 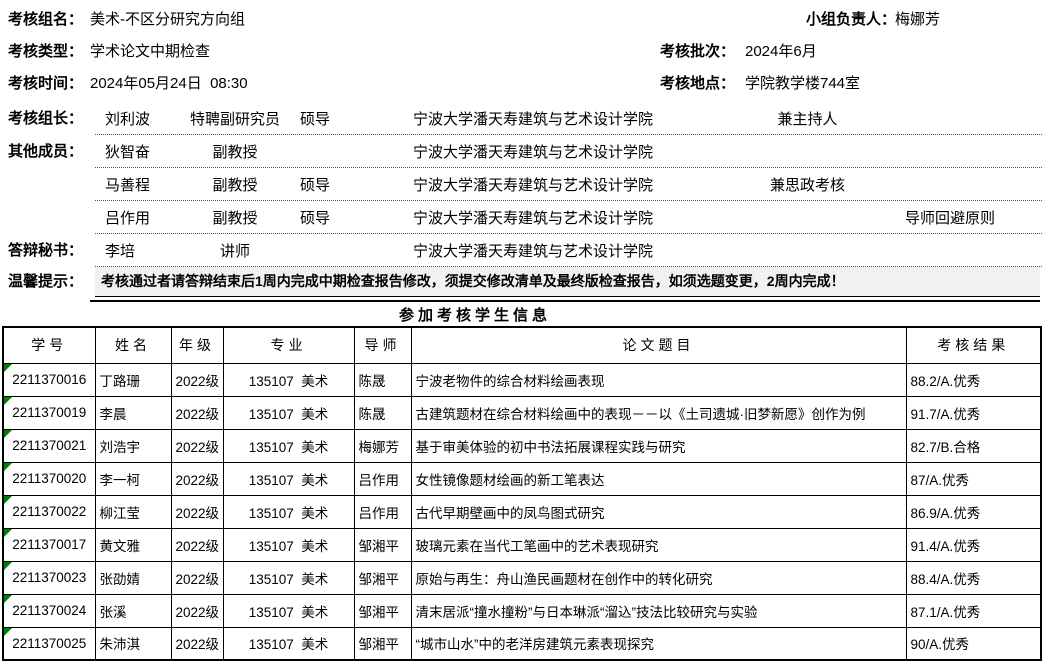 I want to click on students-header-row: 学号 姓名 年级 专业 导师 论文题目 考核结果, so click(x=522, y=345).